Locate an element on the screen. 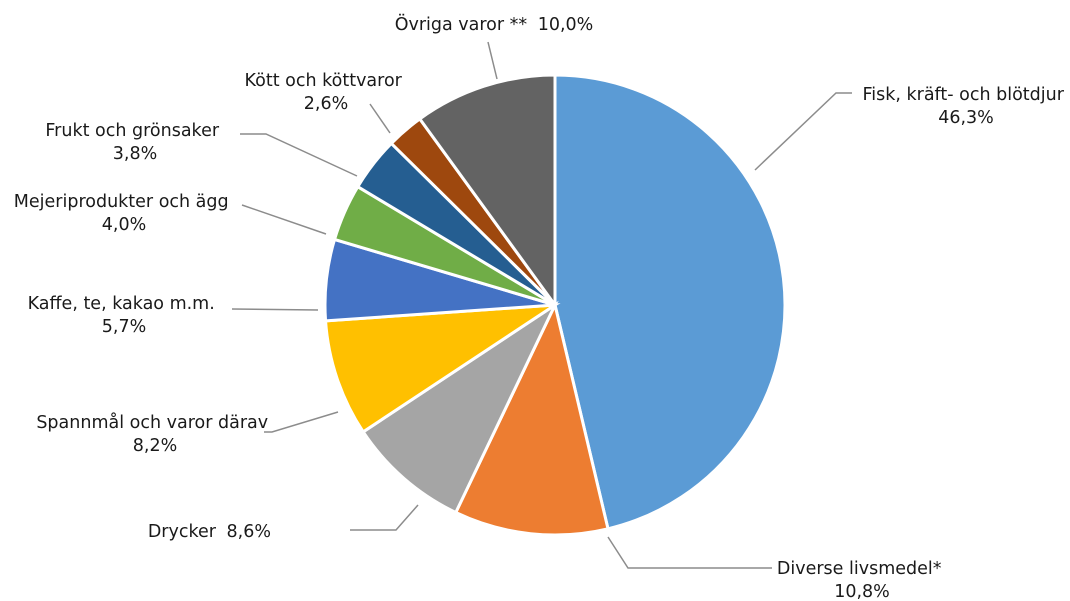 The width and height of the screenshot is (1070, 601). data-label-ovriga: Övriga varor ** 10,0% is located at coordinates (494, 24).